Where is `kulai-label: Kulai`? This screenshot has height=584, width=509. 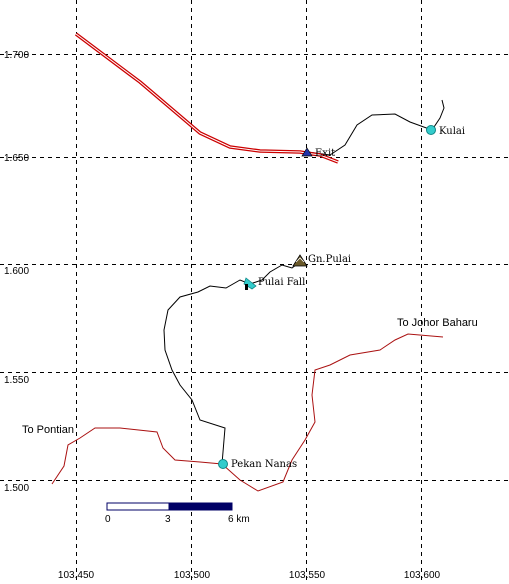
kulai-label: Kulai is located at coordinates (452, 131).